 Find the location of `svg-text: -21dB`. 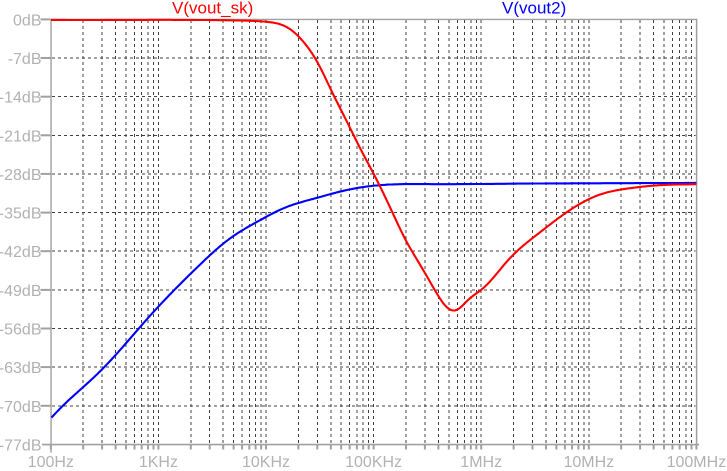

svg-text: -21dB is located at coordinates (21, 136).